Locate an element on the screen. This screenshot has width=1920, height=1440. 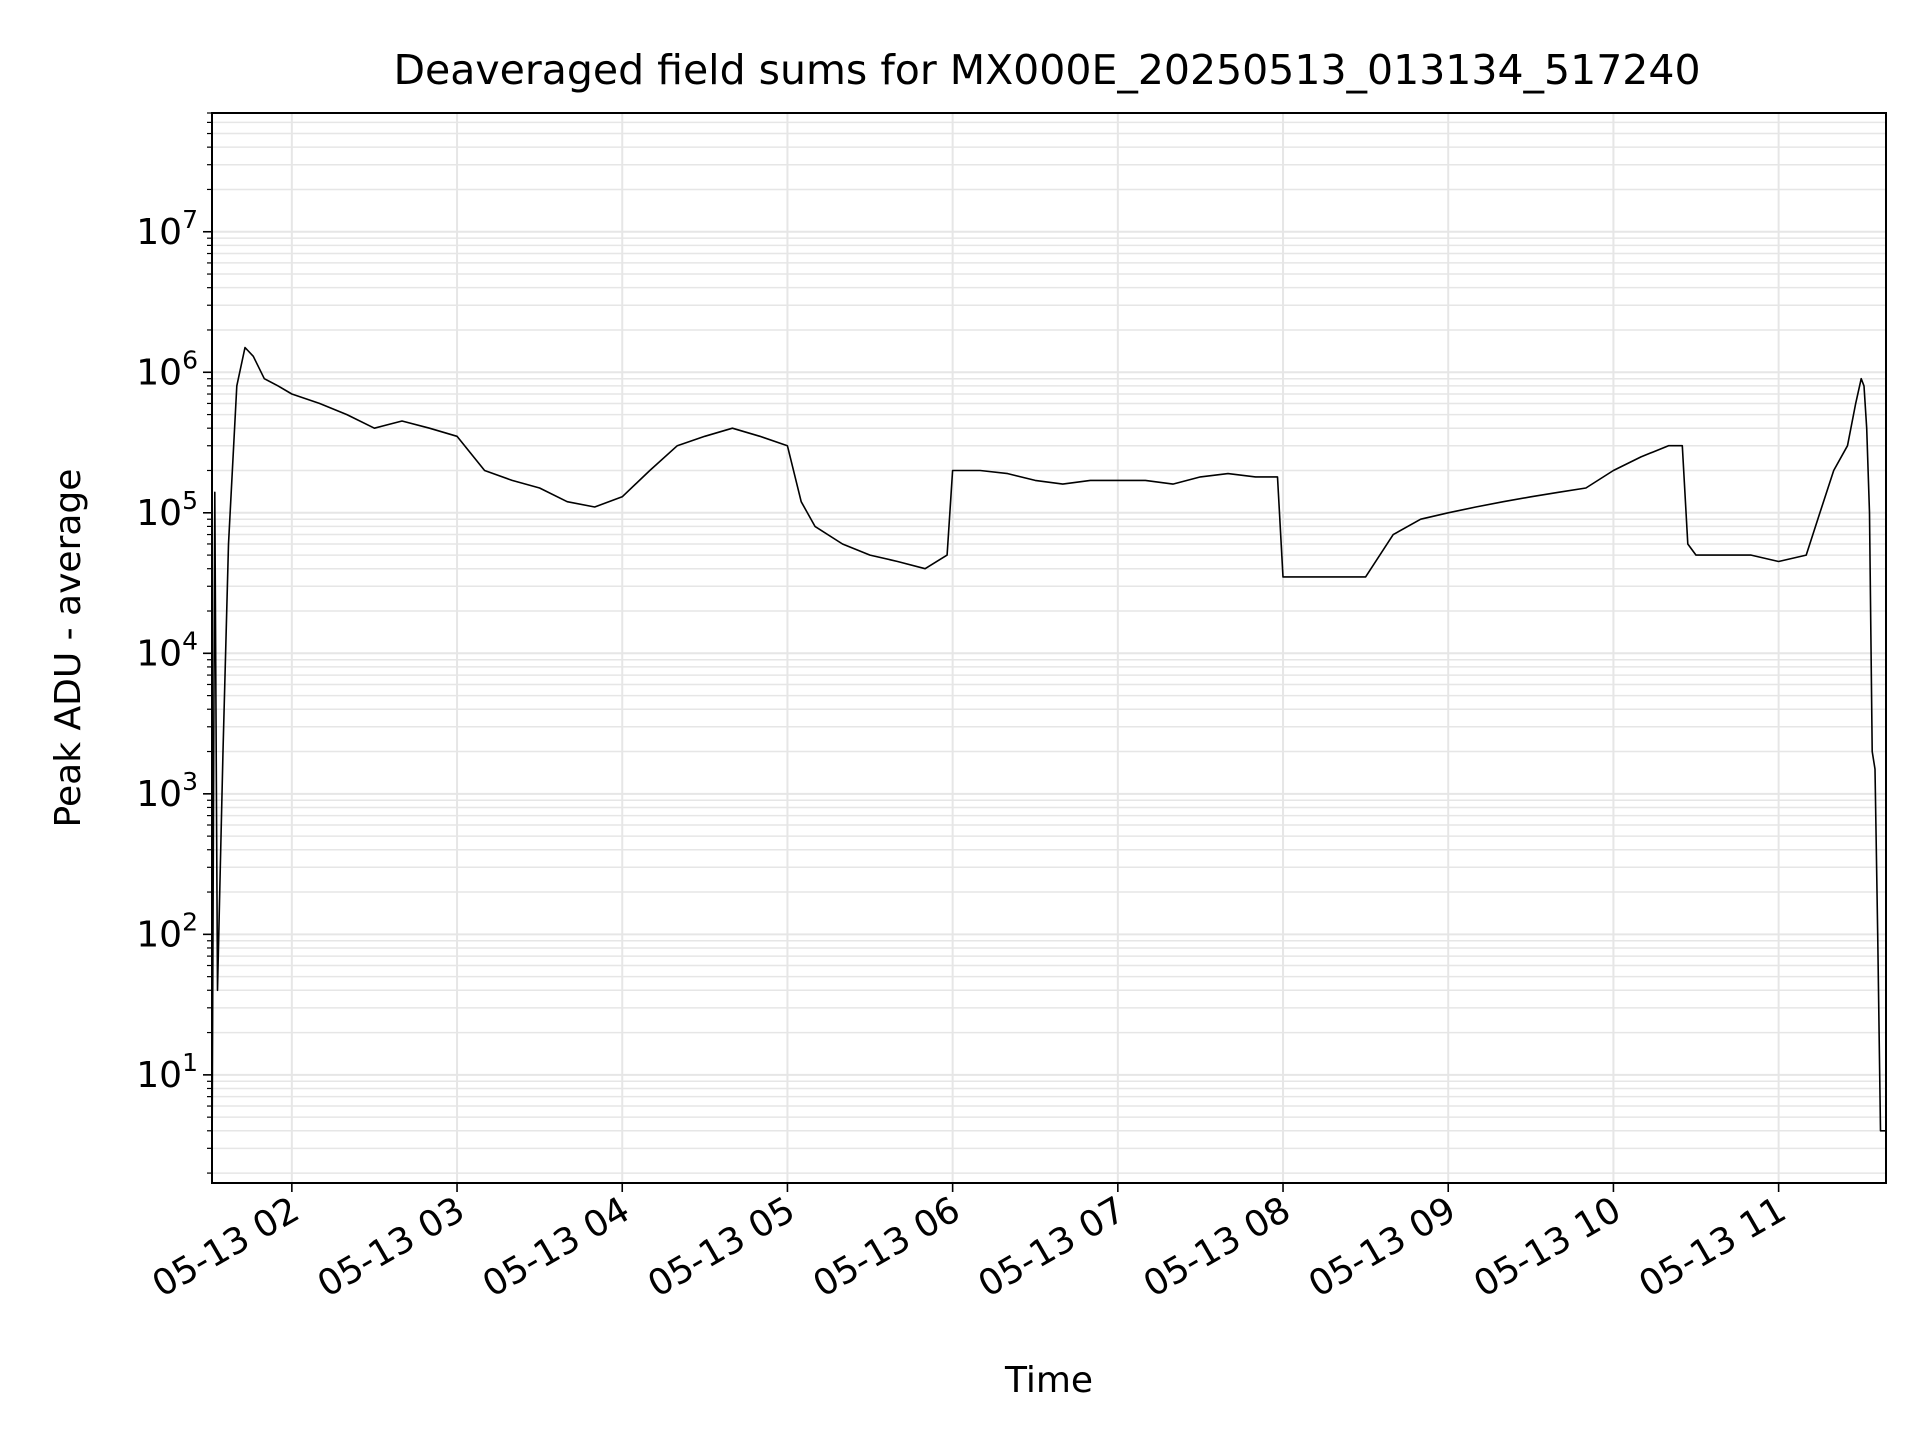
x-axis-label: Time is located at coordinates (1048, 1380).